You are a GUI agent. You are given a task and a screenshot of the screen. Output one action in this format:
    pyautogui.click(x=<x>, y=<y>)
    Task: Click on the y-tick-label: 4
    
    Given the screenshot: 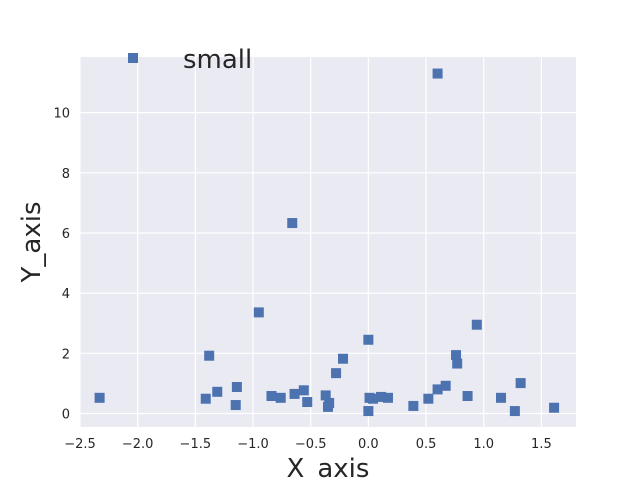 What is the action you would take?
    pyautogui.click(x=66, y=294)
    